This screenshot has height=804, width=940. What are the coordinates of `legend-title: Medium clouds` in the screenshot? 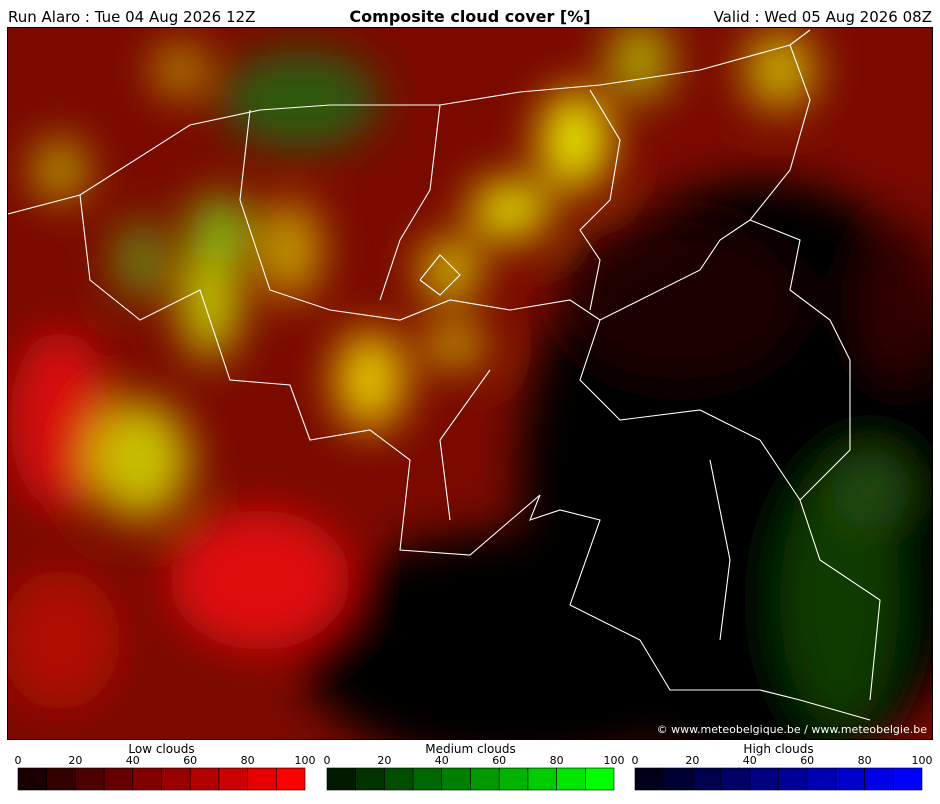 It's located at (470, 749).